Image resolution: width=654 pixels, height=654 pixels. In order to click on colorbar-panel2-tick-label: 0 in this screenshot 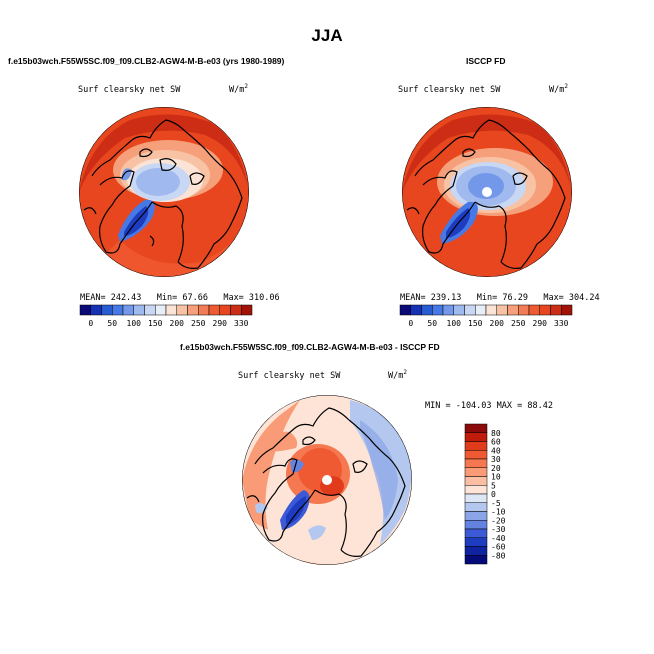, I will do `click(410, 323)`.